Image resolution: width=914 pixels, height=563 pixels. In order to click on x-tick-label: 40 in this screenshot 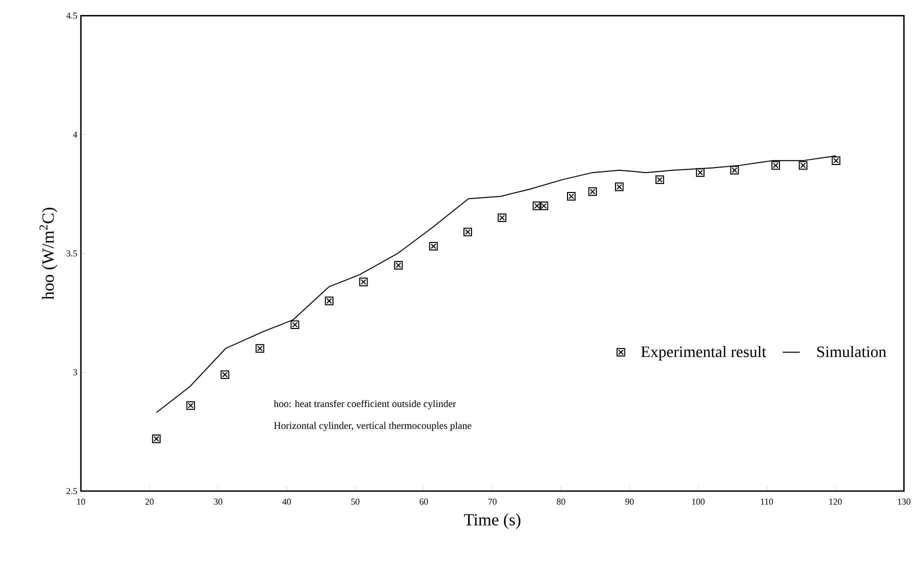, I will do `click(286, 501)`.